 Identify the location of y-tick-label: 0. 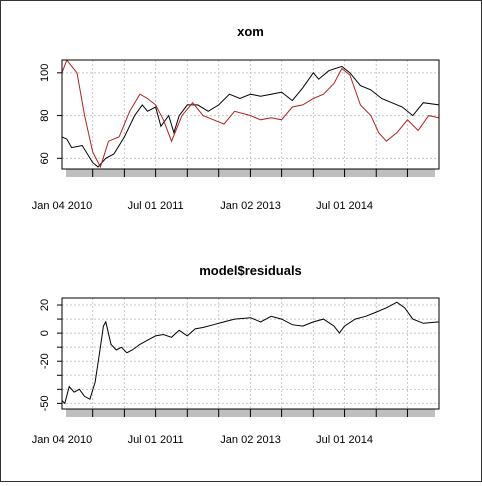
(45, 333).